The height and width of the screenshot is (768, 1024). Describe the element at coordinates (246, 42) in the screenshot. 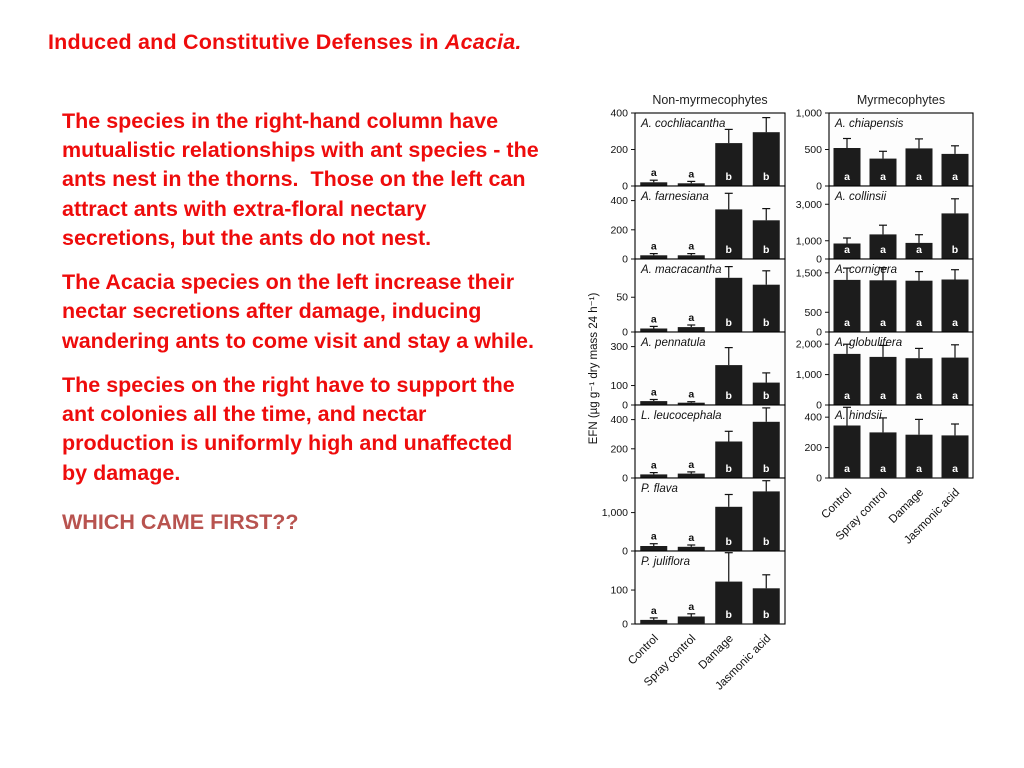

I see `slide-title-text: Induced and Constitutive Defenses in` at that location.